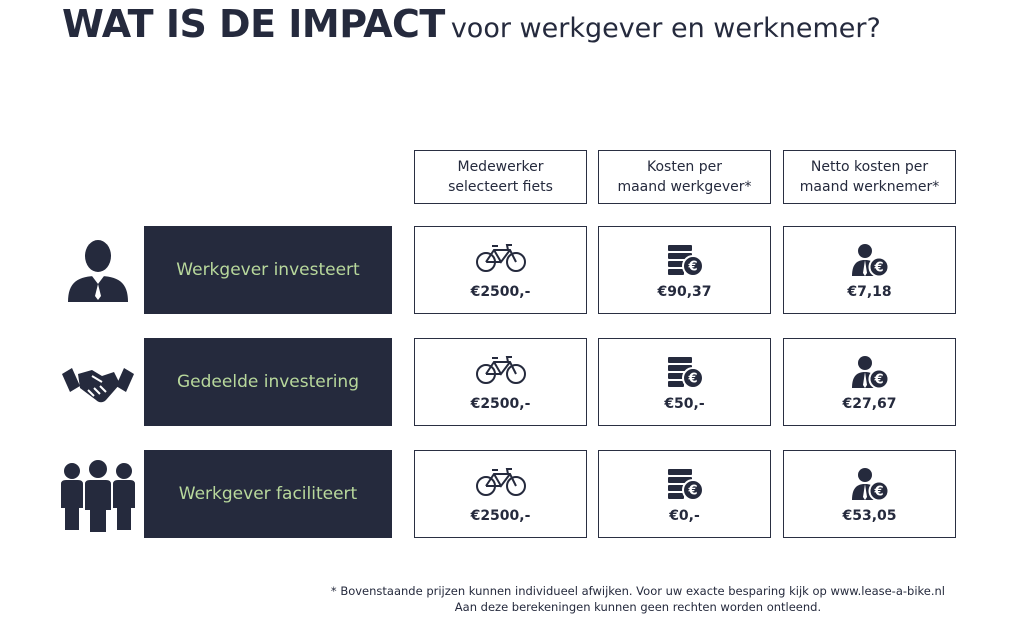 This screenshot has width=1024, height=628. I want to click on row-label: Werkgever faciliteert, so click(268, 494).